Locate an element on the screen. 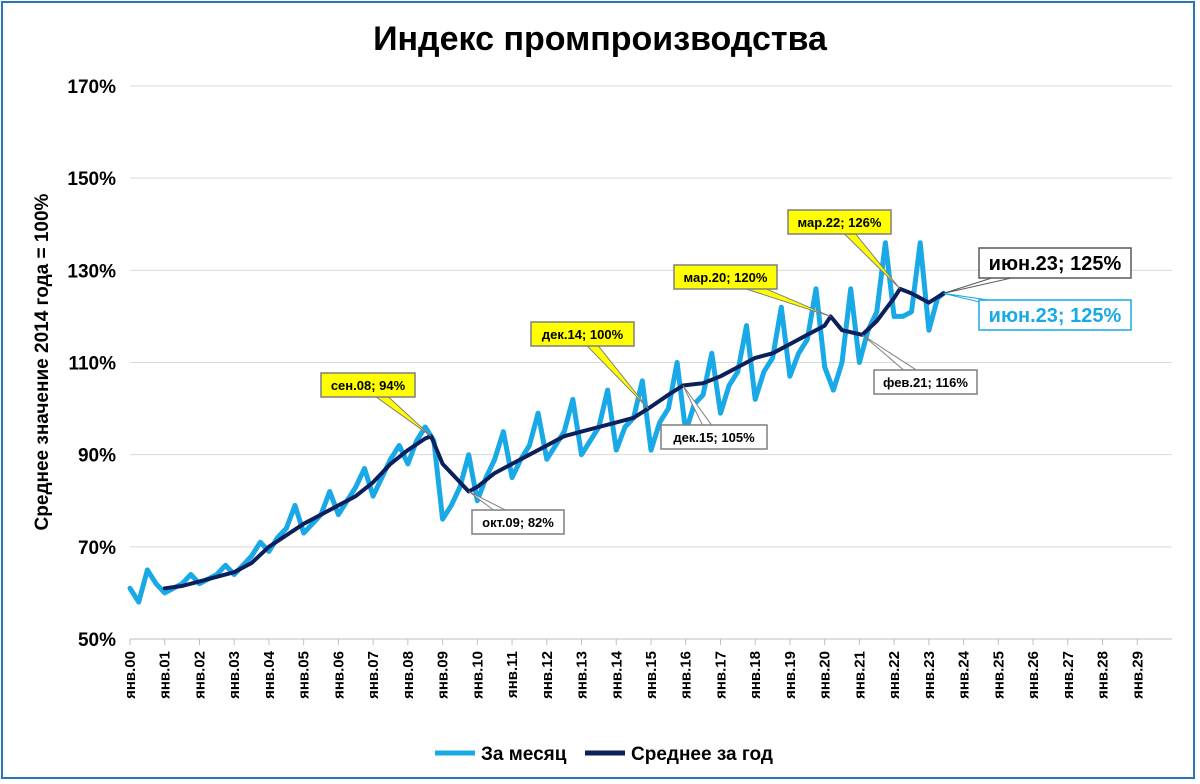 Image resolution: width=1200 pixels, height=784 pixels. x-tick-label: янв.25 is located at coordinates (998, 675).